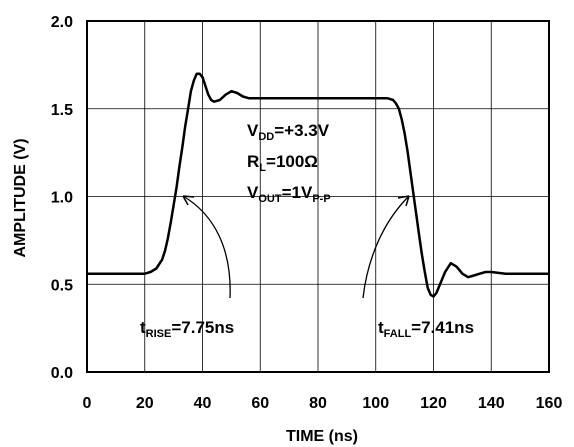 This screenshot has height=447, width=574. I want to click on x-tick-label: 40, so click(203, 403).